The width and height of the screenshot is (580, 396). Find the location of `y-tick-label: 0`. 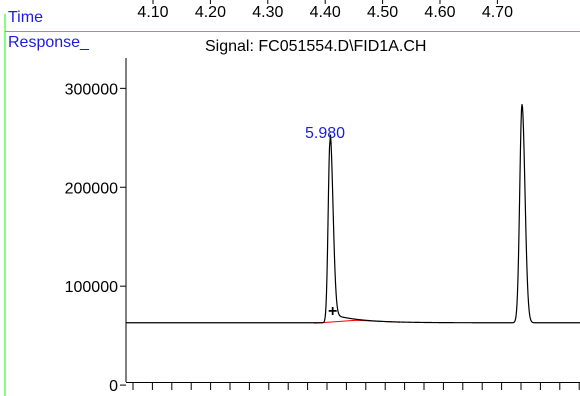

y-tick-label: 0 is located at coordinates (113, 386).